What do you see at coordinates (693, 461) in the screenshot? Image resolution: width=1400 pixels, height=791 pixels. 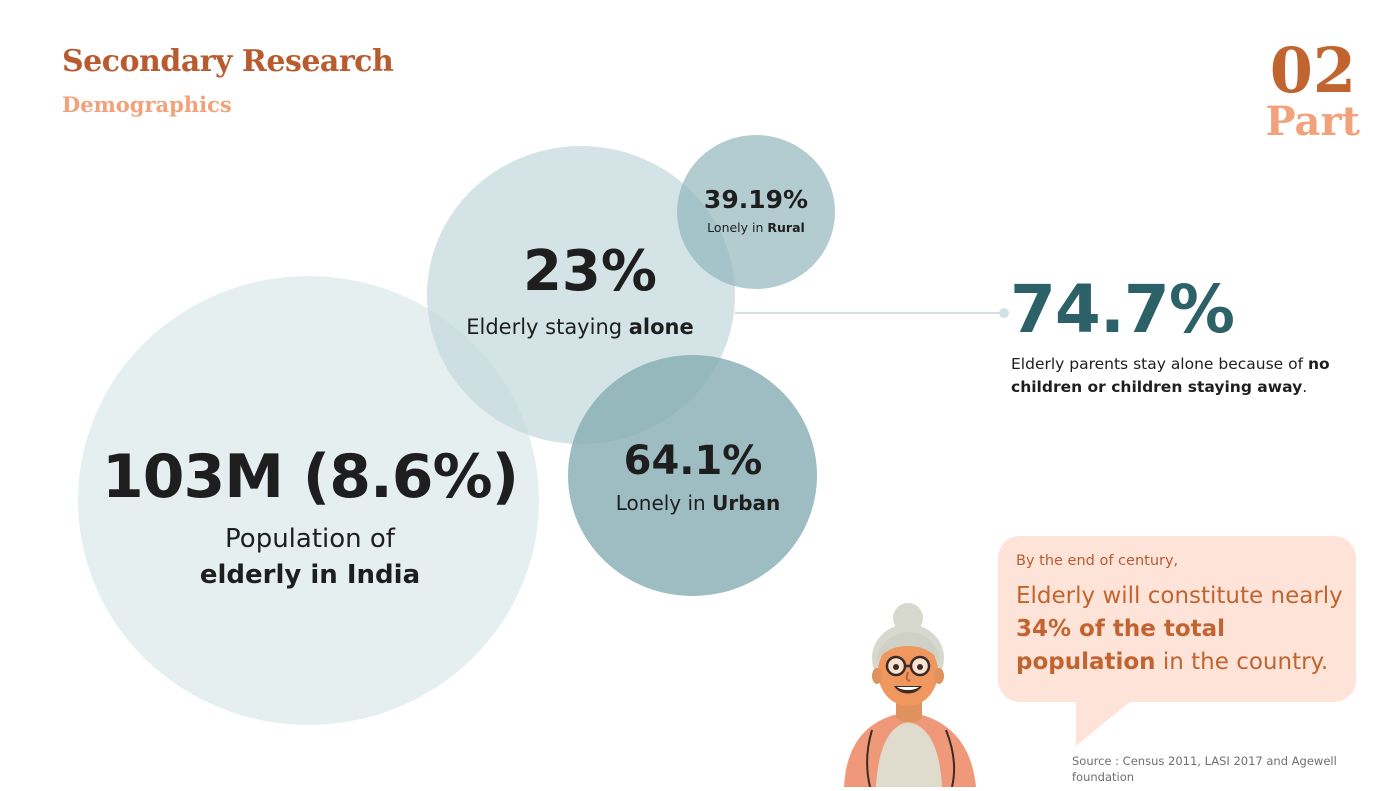 I see `urban-value: 64.1%` at bounding box center [693, 461].